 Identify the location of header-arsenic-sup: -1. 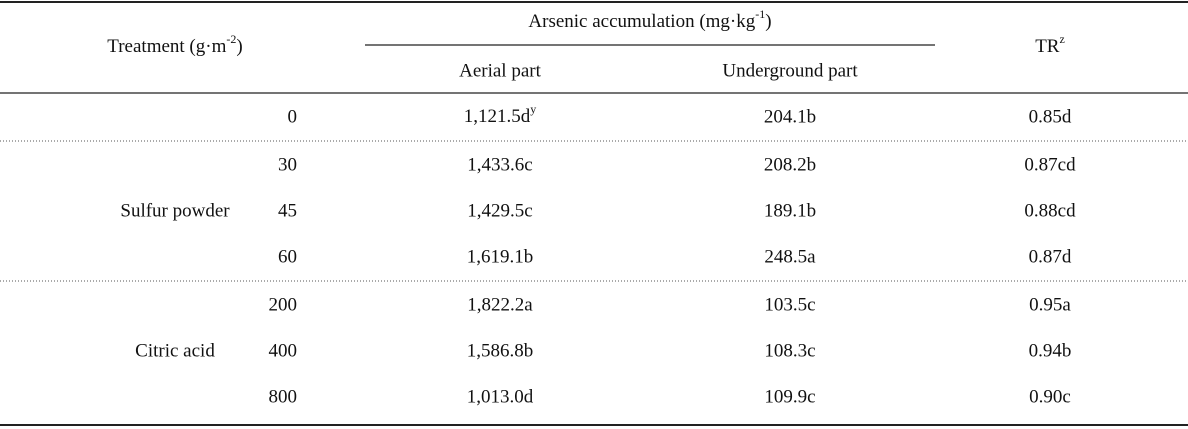
(760, 14).